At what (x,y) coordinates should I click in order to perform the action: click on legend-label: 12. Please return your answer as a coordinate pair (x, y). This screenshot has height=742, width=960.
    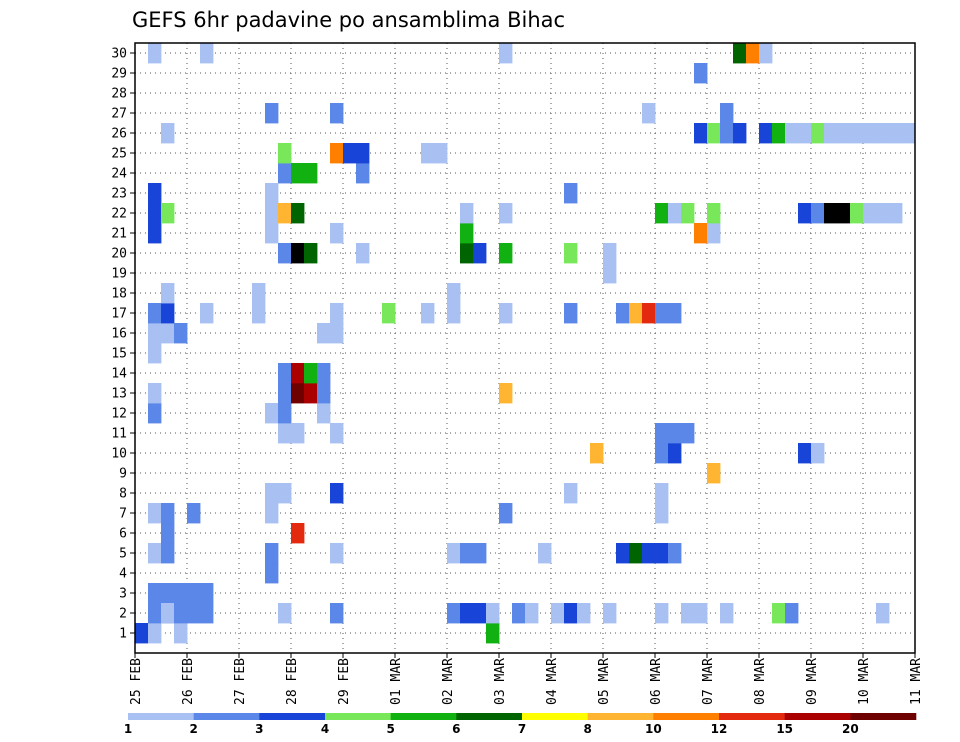
    Looking at the image, I should click on (719, 729).